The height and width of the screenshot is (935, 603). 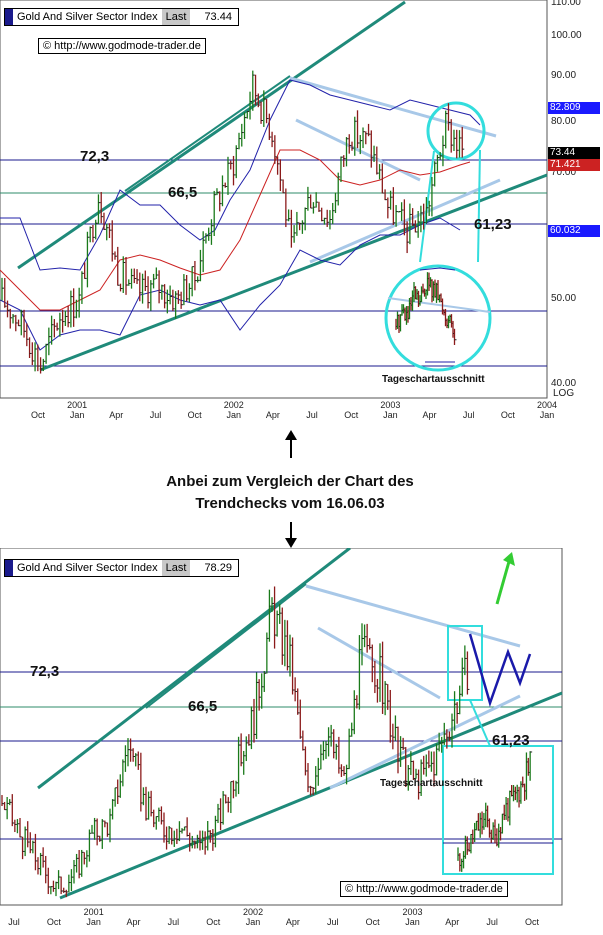 I want to click on top-x-label-year: 2001, so click(x=77, y=405).